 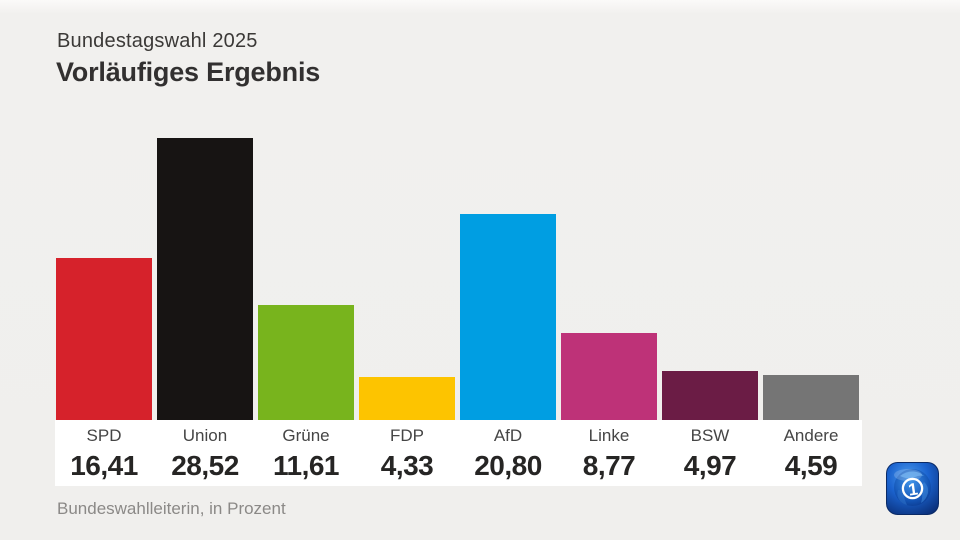 I want to click on bar-union, so click(x=205, y=279).